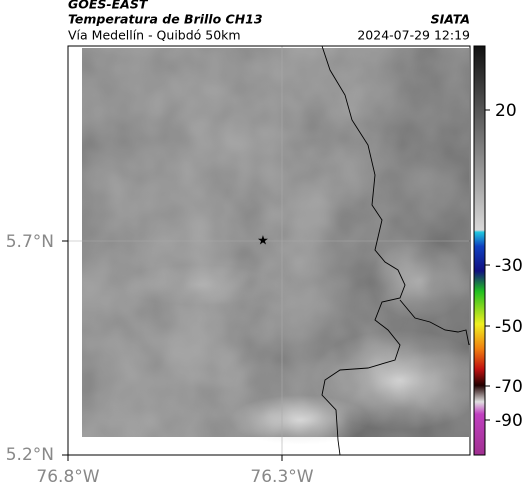 Image resolution: width=526 pixels, height=491 pixels. What do you see at coordinates (281, 477) in the screenshot?
I see `lon-label: 76.3°W` at bounding box center [281, 477].